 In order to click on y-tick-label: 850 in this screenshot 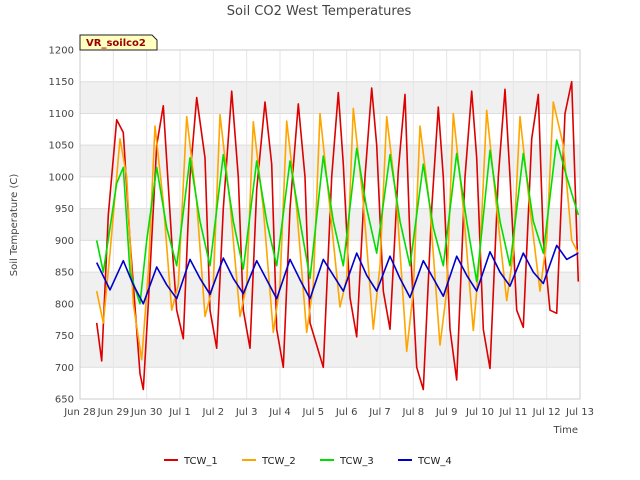, I will do `click(64, 273)`.